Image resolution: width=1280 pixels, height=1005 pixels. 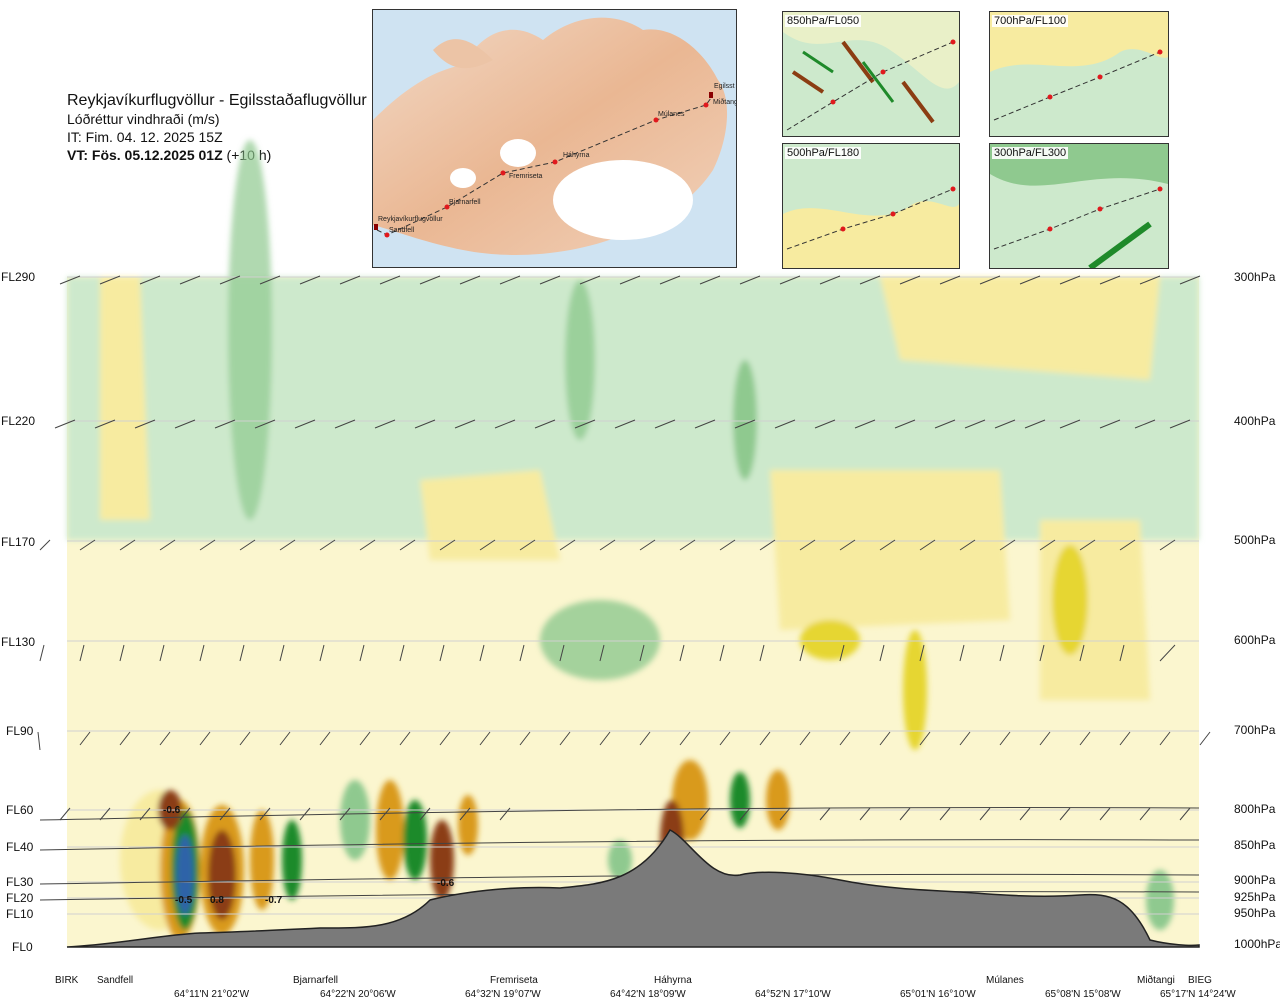 I want to click on coordinate-label: 65°08'N 15°08'W, so click(x=1083, y=994).